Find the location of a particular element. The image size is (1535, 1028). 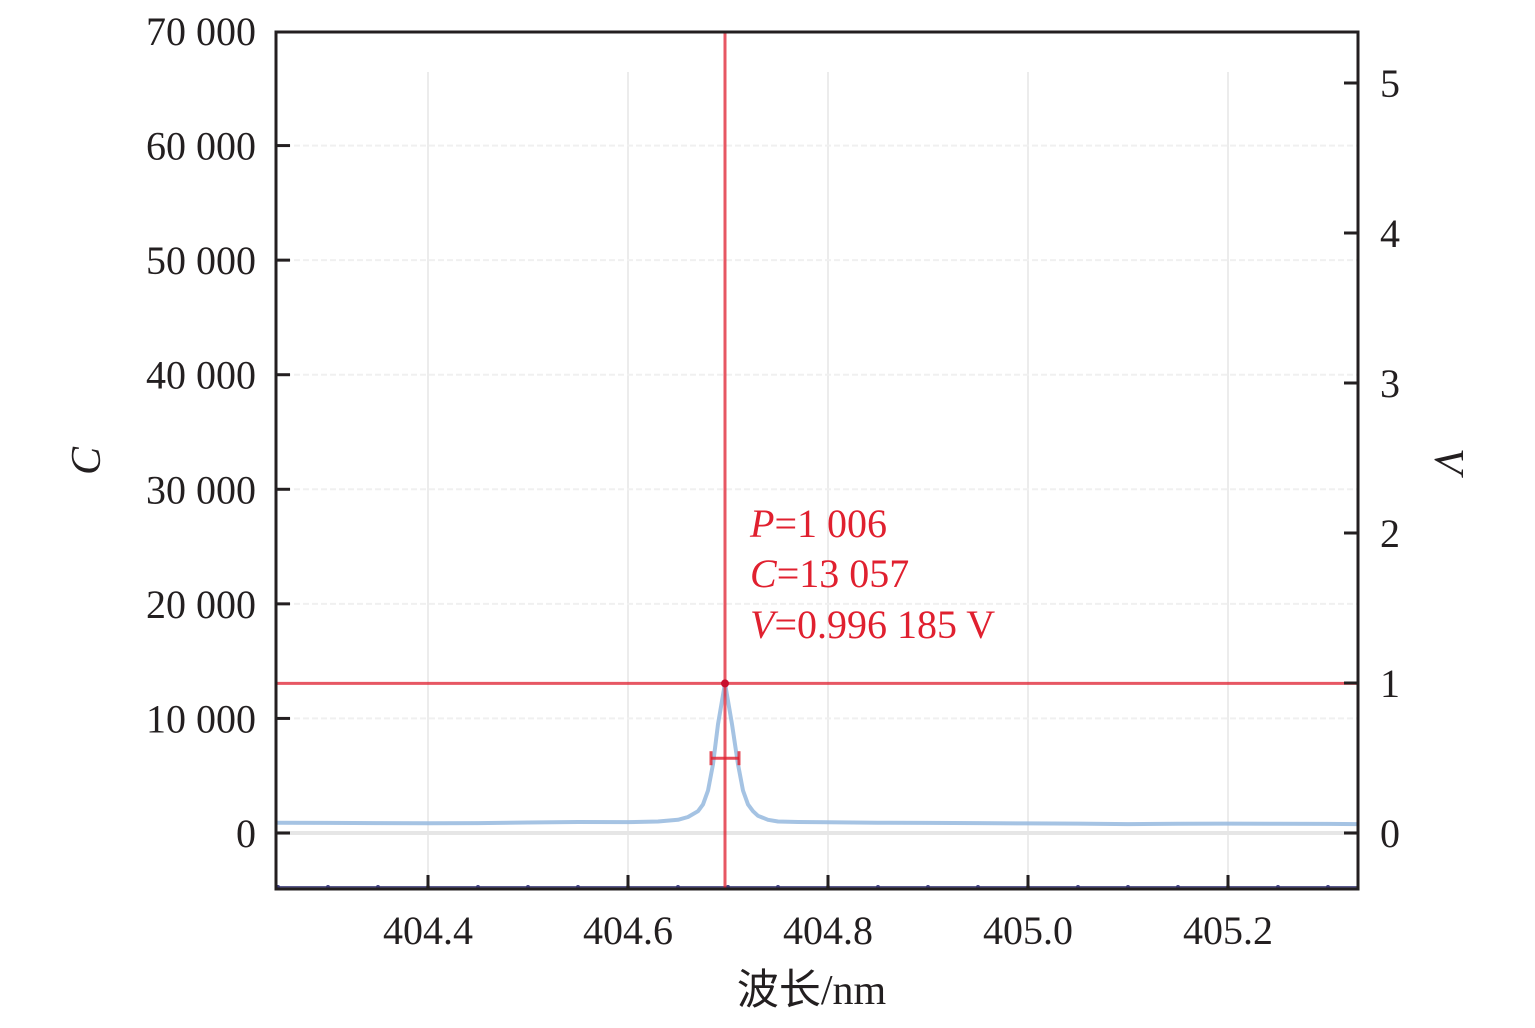

y-tick-label-left: 70 000 is located at coordinates (201, 31).